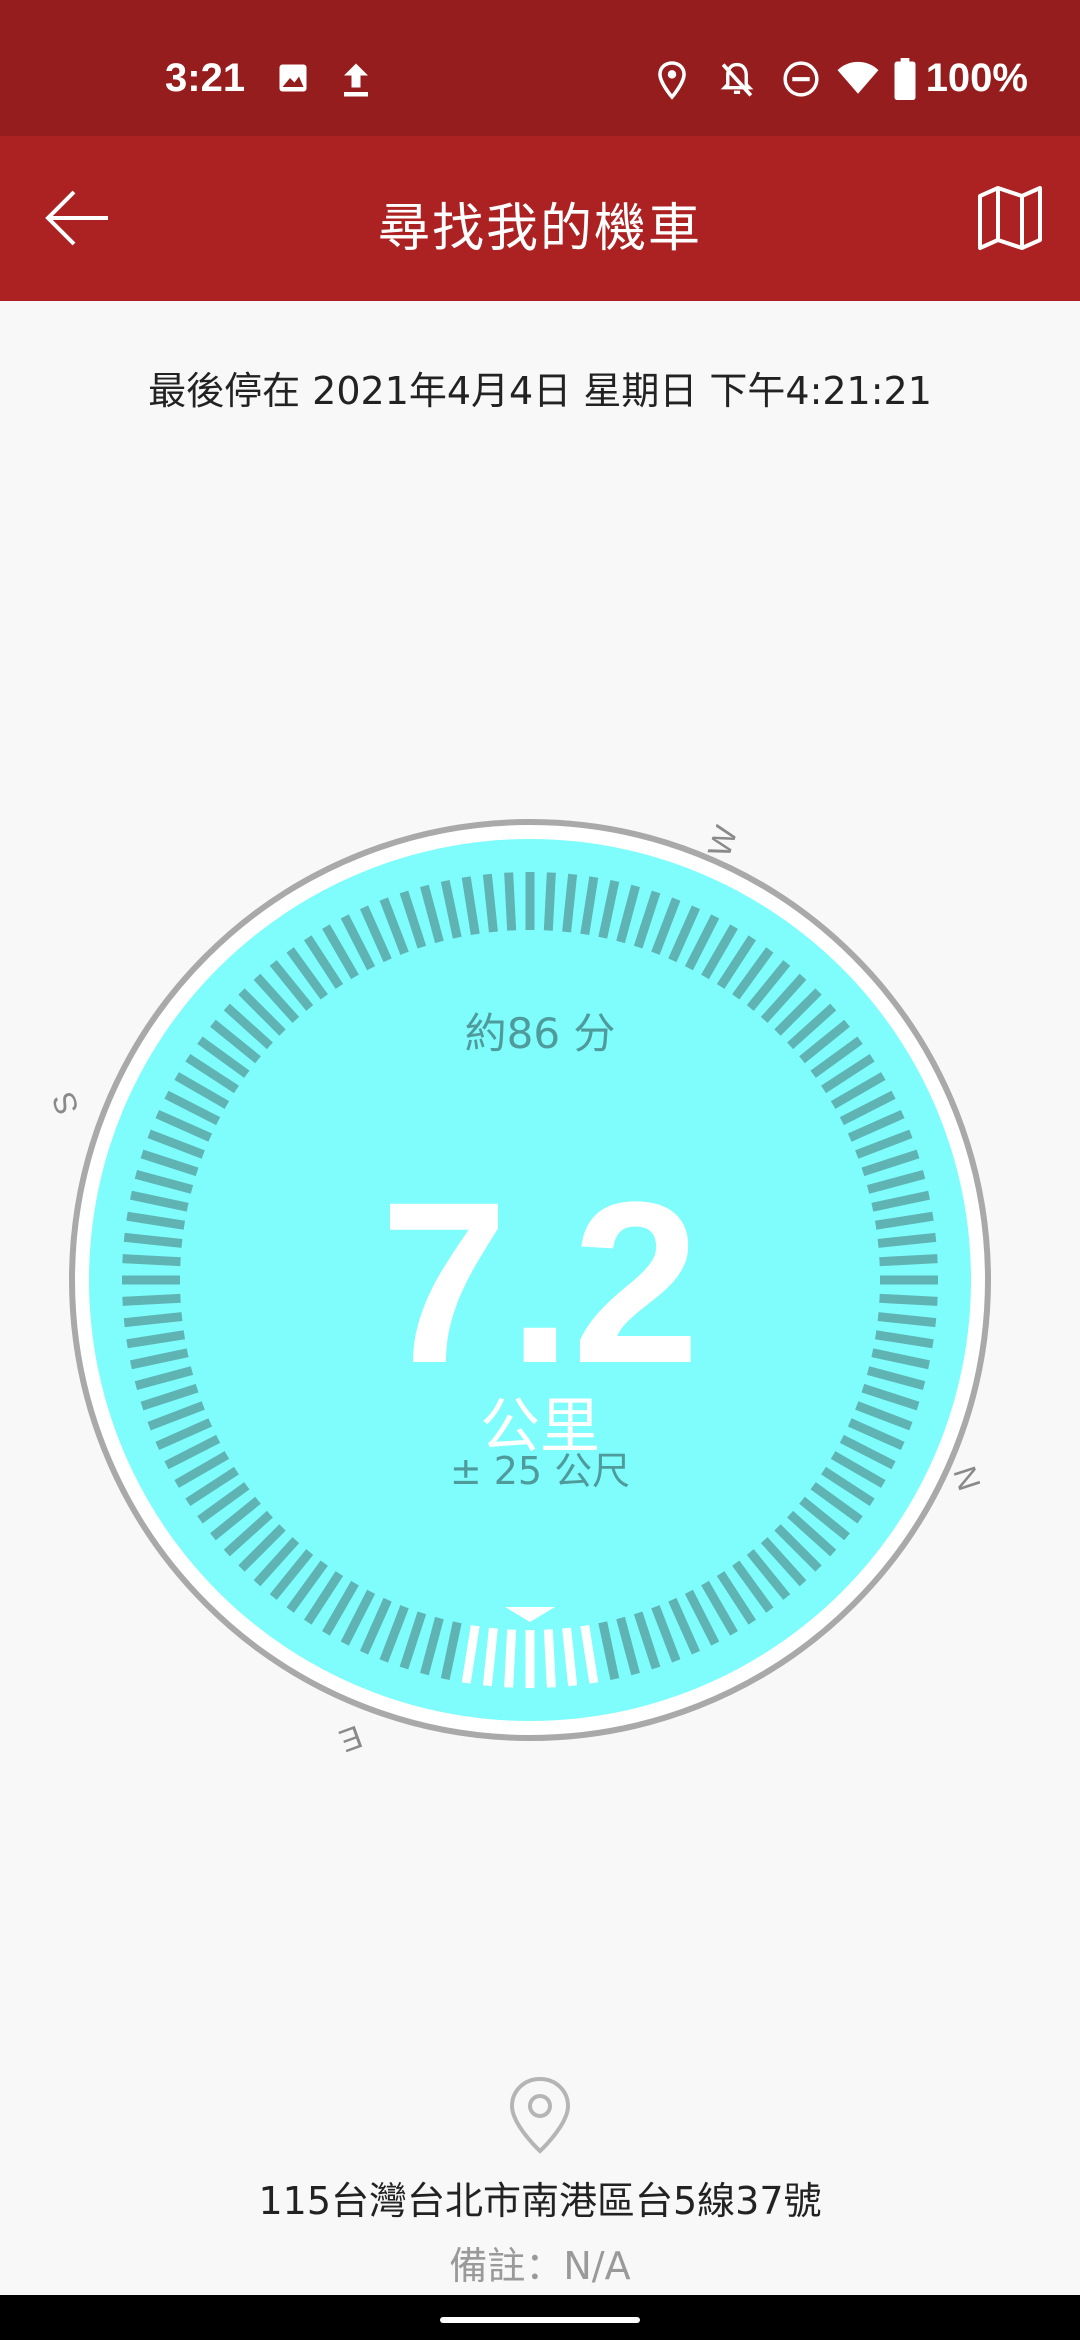  I want to click on map-pin-icon, so click(540, 2115).